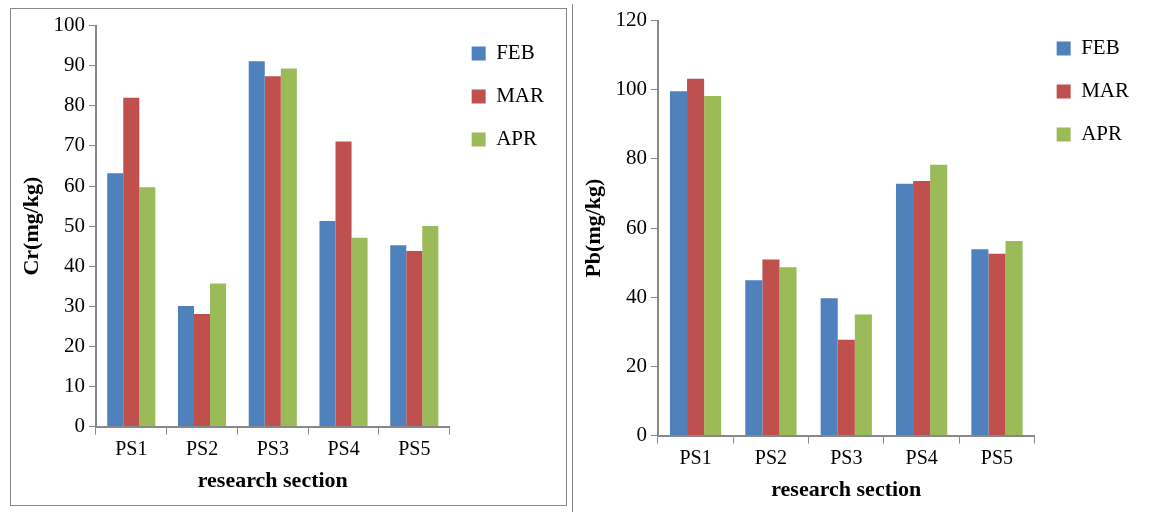 The width and height of the screenshot is (1153, 516). Describe the element at coordinates (74, 385) in the screenshot. I see `y-tick-label: 10` at that location.